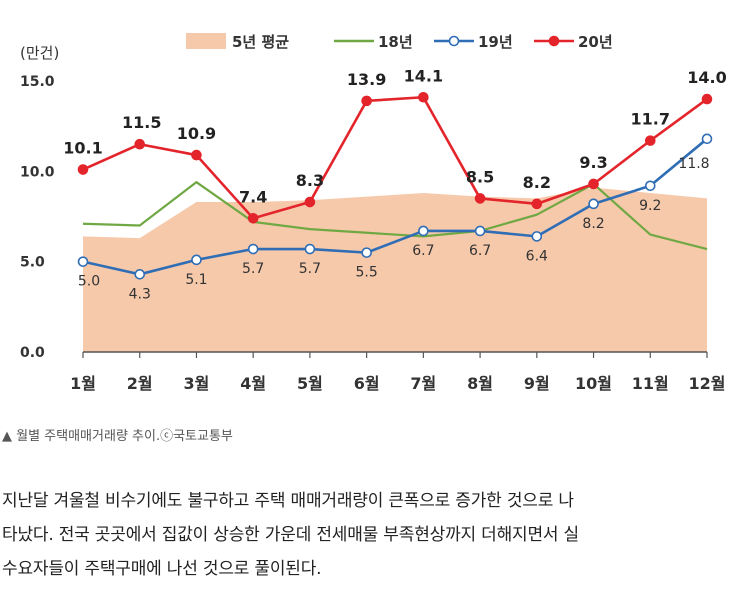 This screenshot has width=740, height=602. I want to click on article-line-3: 수요자들이 주택구매에 나선 것으로 풀이된다., so click(162, 569).